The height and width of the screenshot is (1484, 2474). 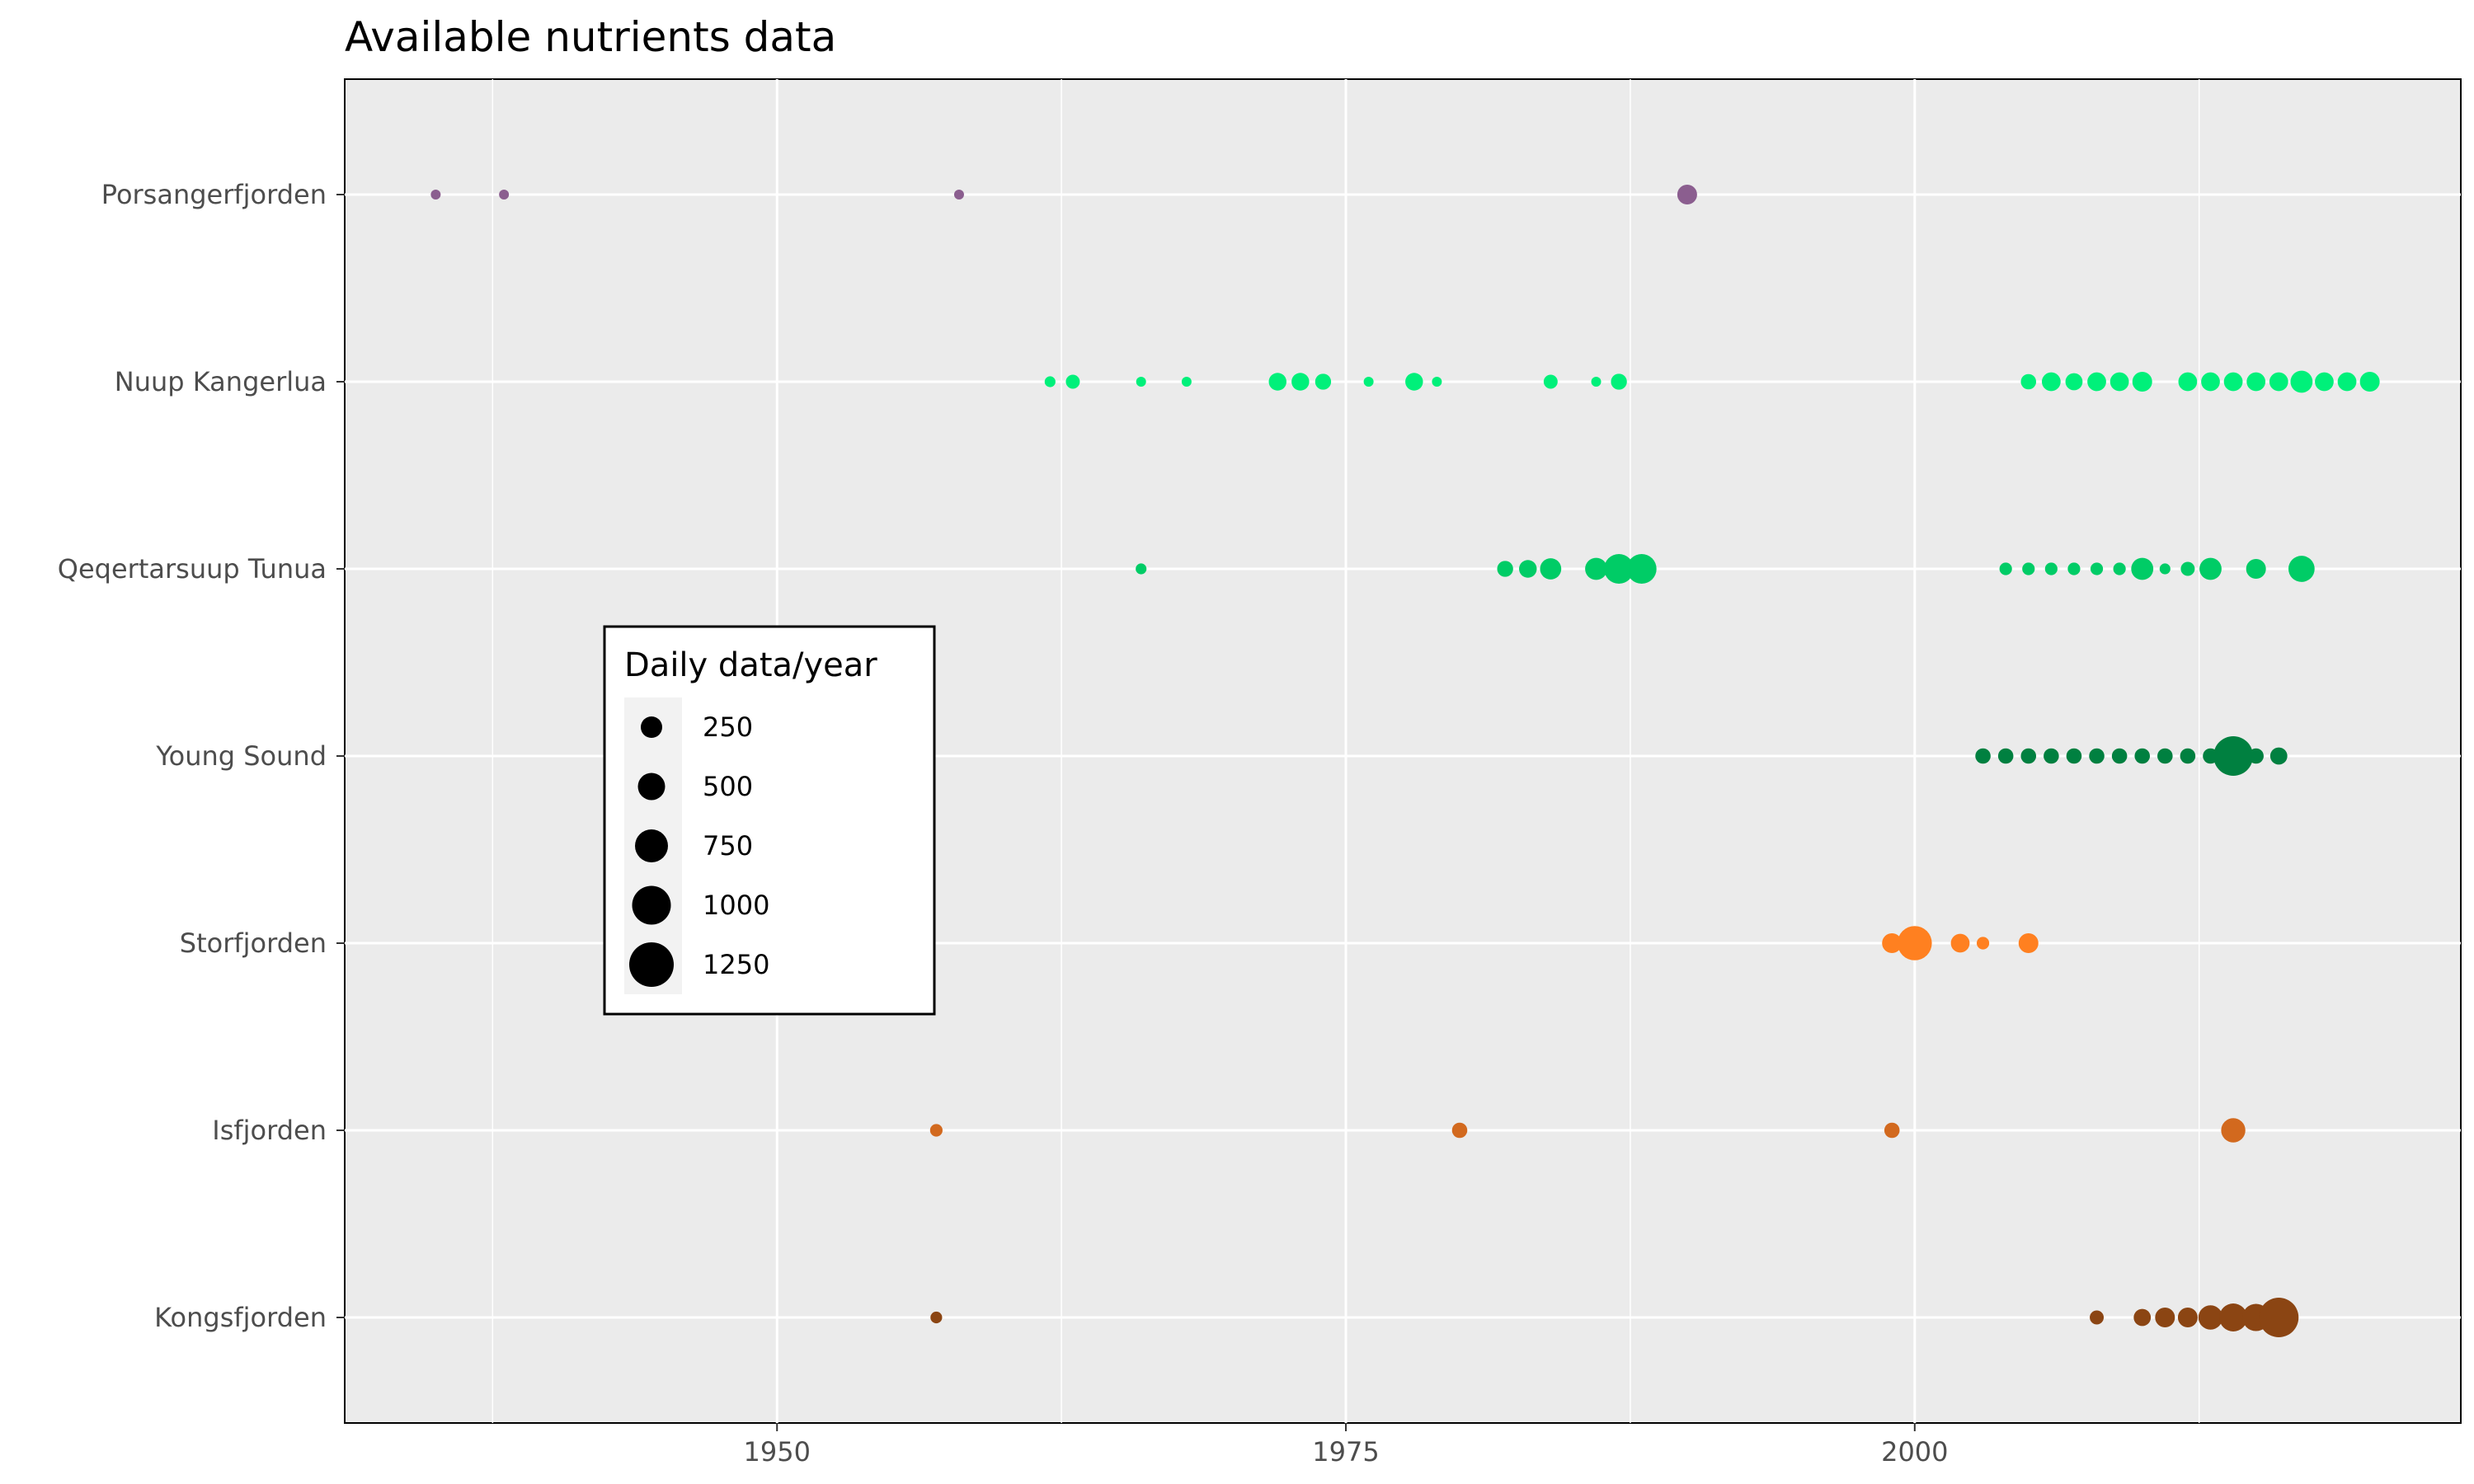 I want to click on legend-label: 1000, so click(x=736, y=905).